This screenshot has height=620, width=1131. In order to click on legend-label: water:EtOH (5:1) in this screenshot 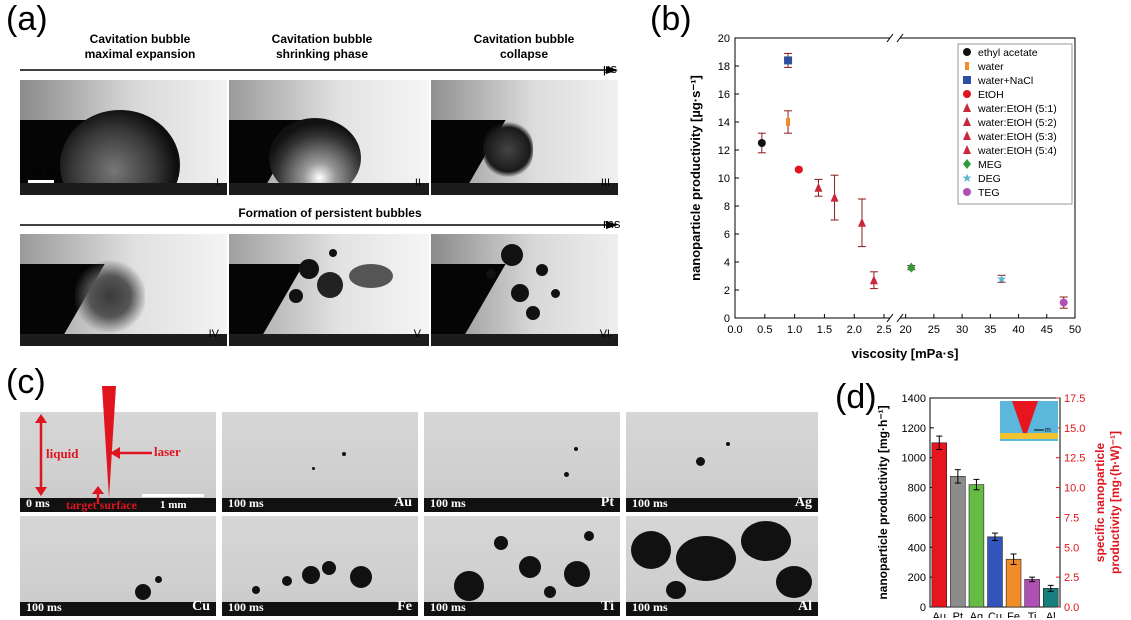, I will do `click(1017, 109)`.